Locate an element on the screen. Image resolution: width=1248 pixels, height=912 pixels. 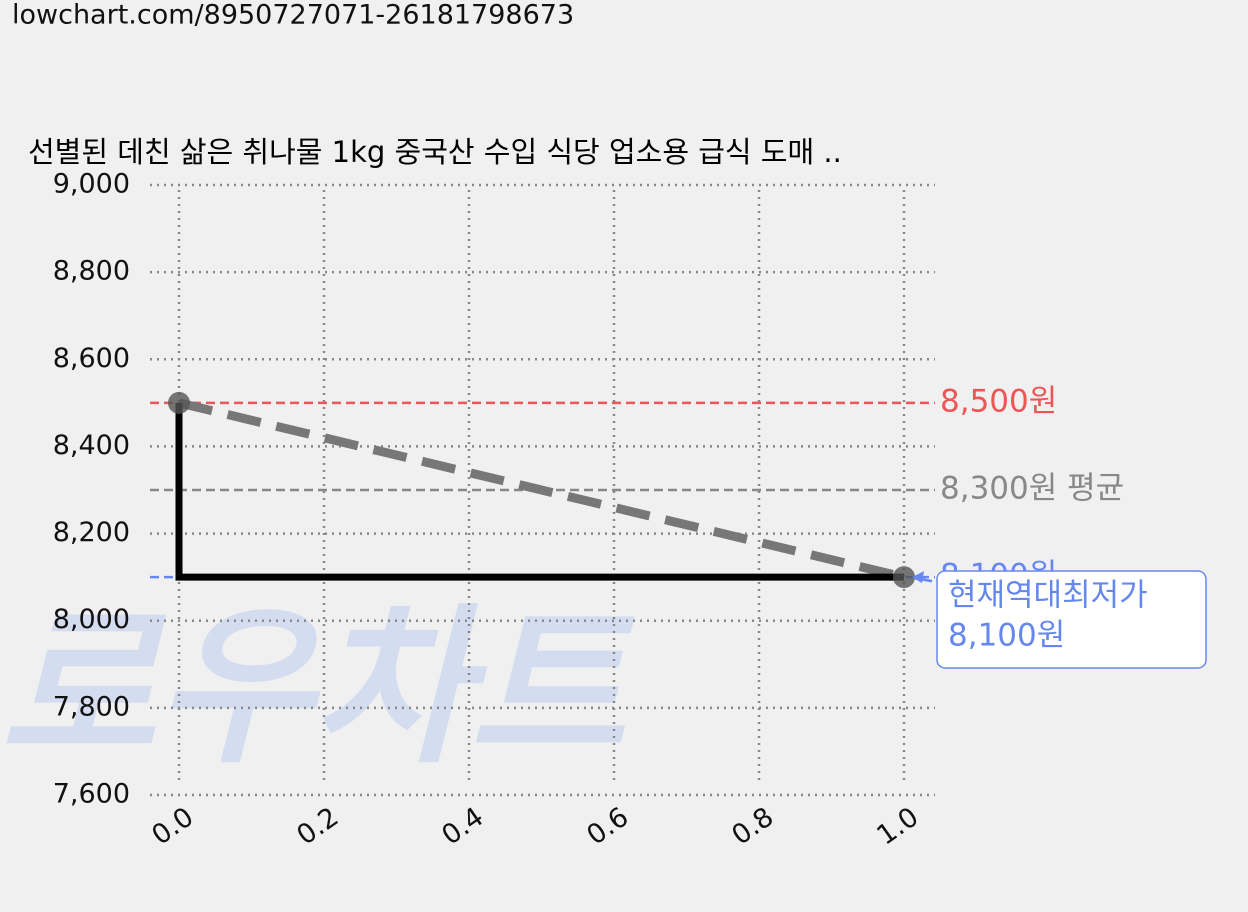
x-tick-label: 1.0 is located at coordinates (897, 826).